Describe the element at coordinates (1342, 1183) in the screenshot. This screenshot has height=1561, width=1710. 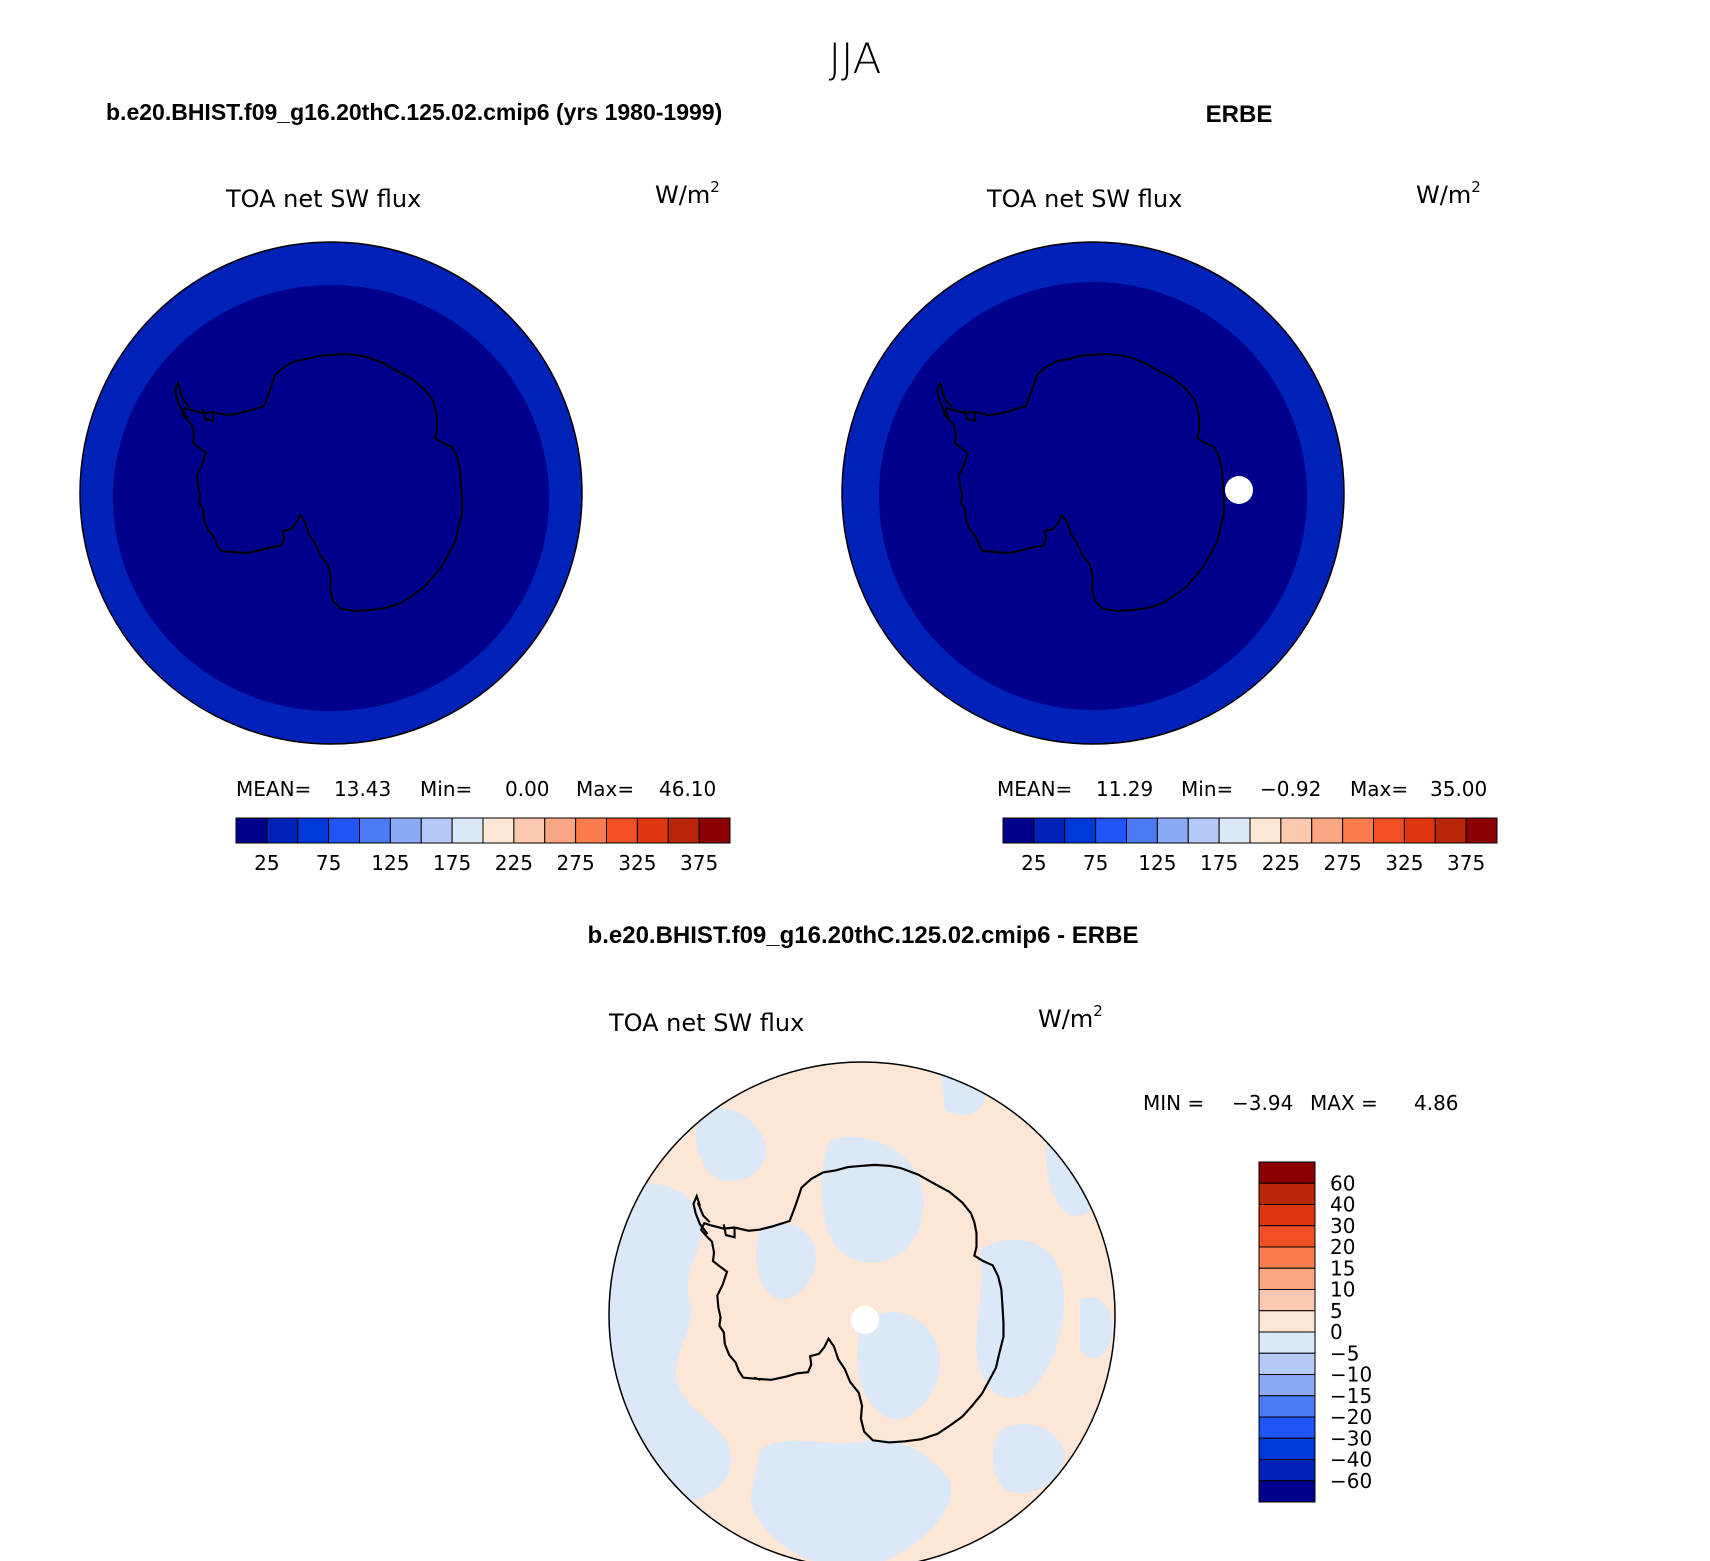
I see `colorbar-diff-tick-label: 60` at that location.